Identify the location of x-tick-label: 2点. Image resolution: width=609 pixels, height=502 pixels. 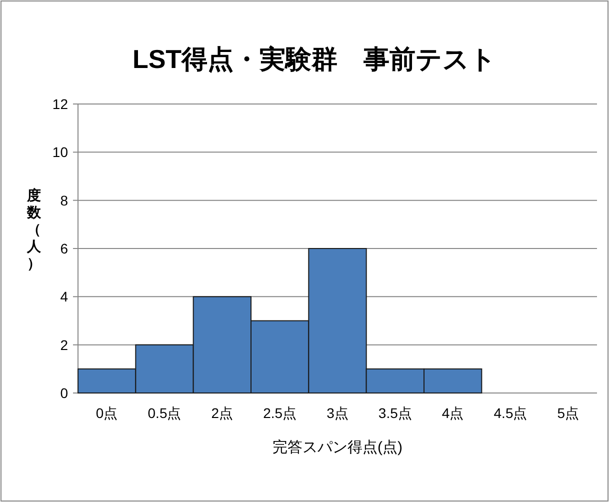
(222, 413).